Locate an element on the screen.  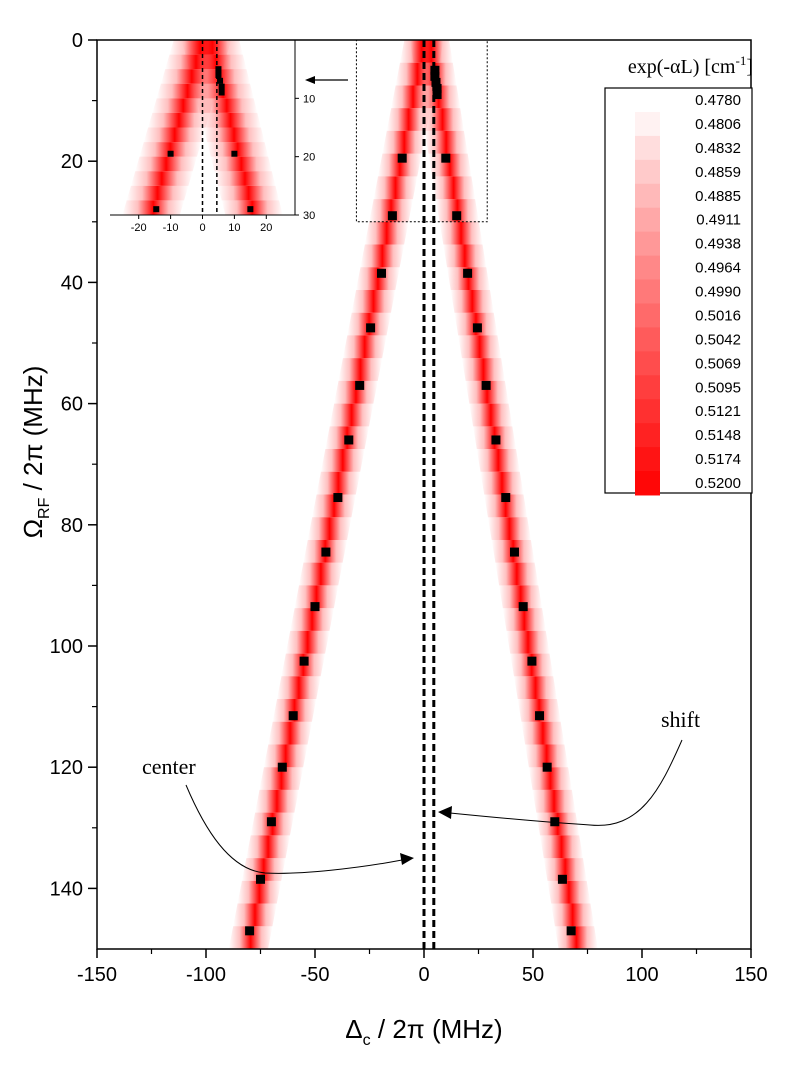
inset-plot: -20 -10 0 10 20 10 20 30 is located at coordinates (229, 137).